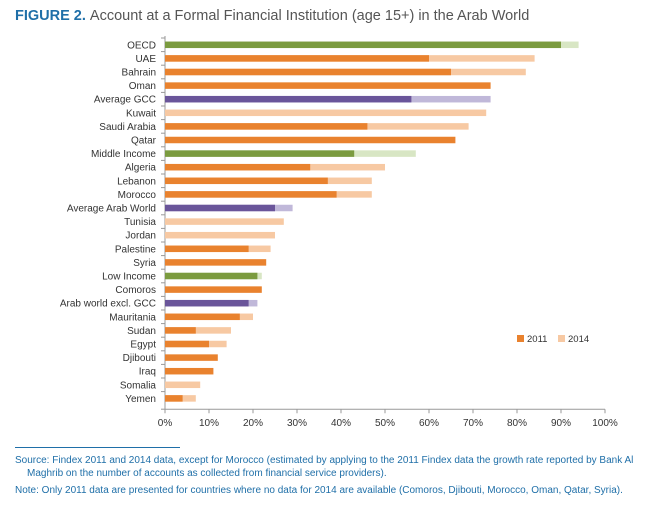 The width and height of the screenshot is (653, 513). Describe the element at coordinates (297, 423) in the screenshot. I see `x-tick-label: 30%` at that location.